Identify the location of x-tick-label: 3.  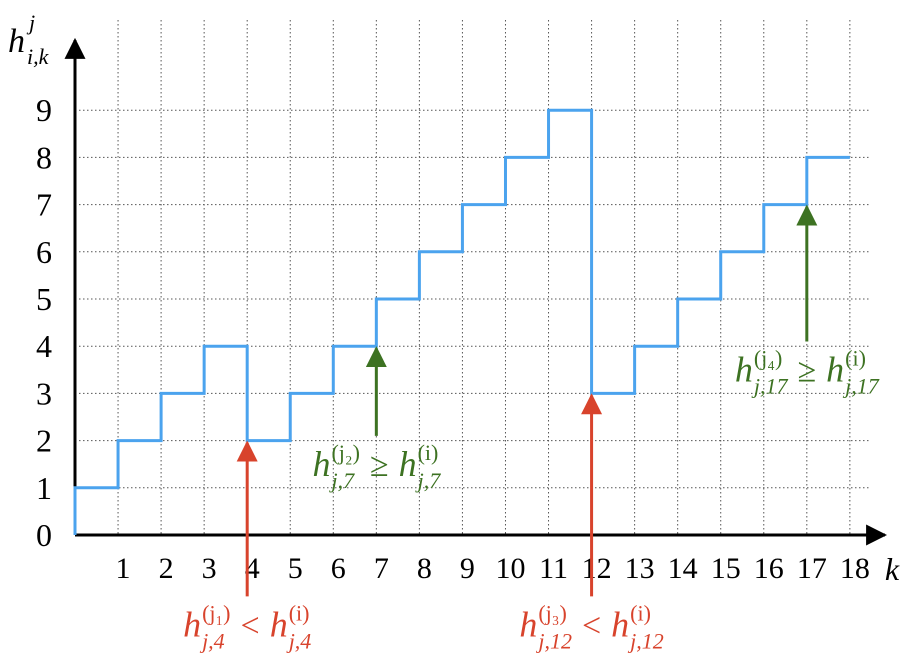
(209, 568).